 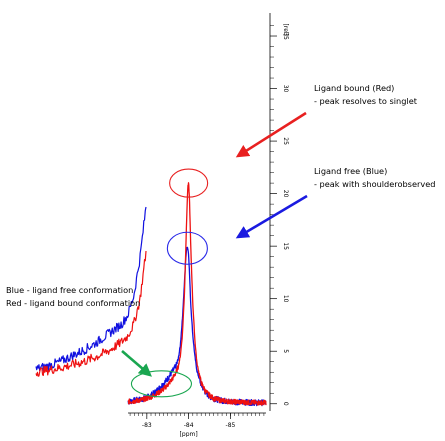 I want to click on x-axis-label: [ppm], so click(x=189, y=434).